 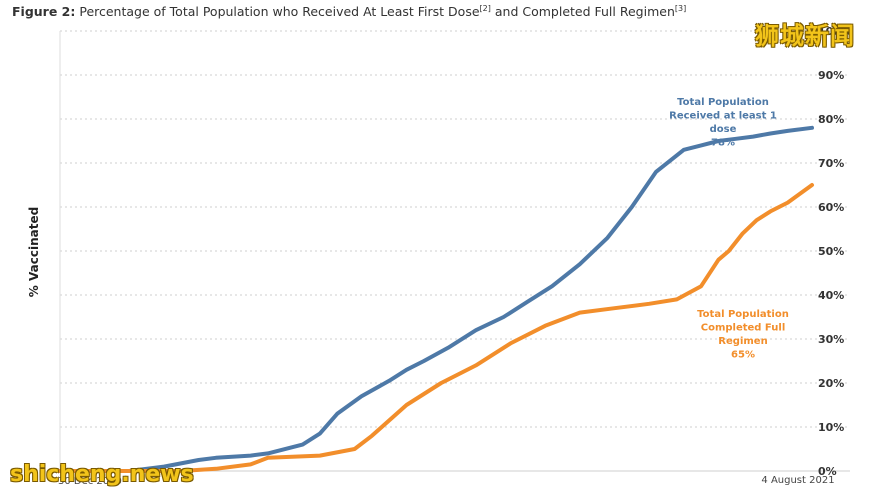 What do you see at coordinates (742, 341) in the screenshot?
I see `annotation-line: Regimen` at bounding box center [742, 341].